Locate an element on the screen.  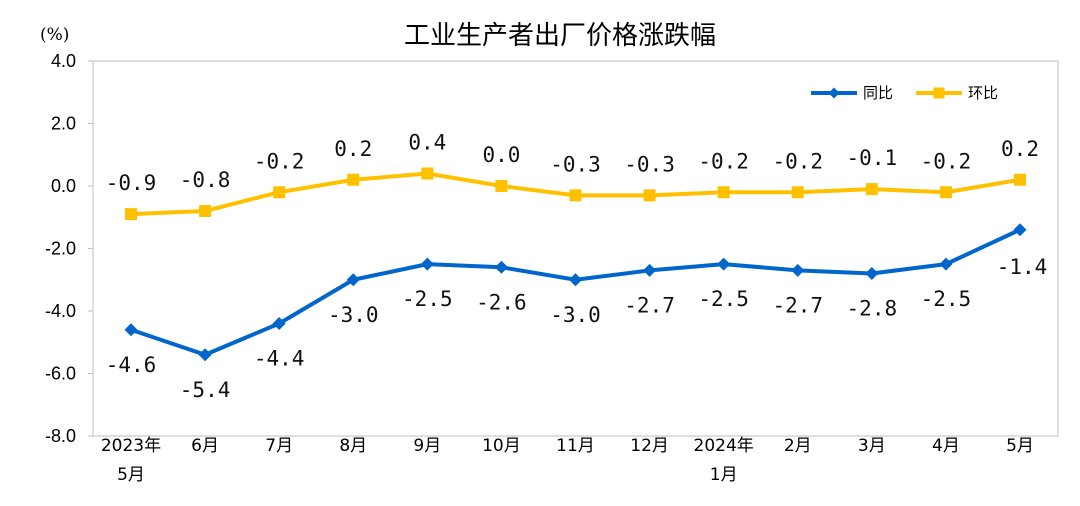
y-tick-label: -2.0 is located at coordinates (60, 249).